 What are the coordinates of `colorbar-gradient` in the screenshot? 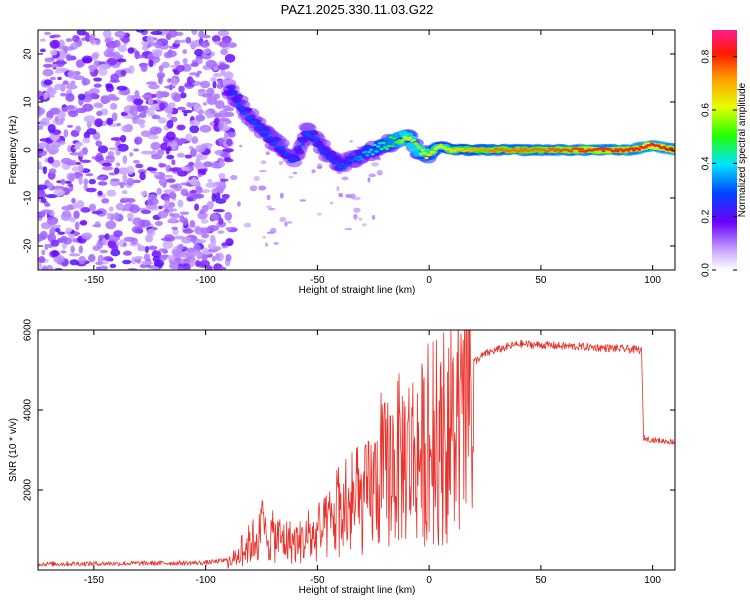 It's located at (724, 150).